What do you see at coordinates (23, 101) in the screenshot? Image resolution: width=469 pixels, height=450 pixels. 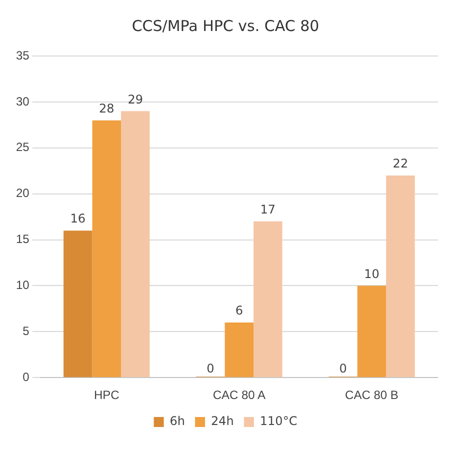 I see `y-tick-label: 30` at bounding box center [23, 101].